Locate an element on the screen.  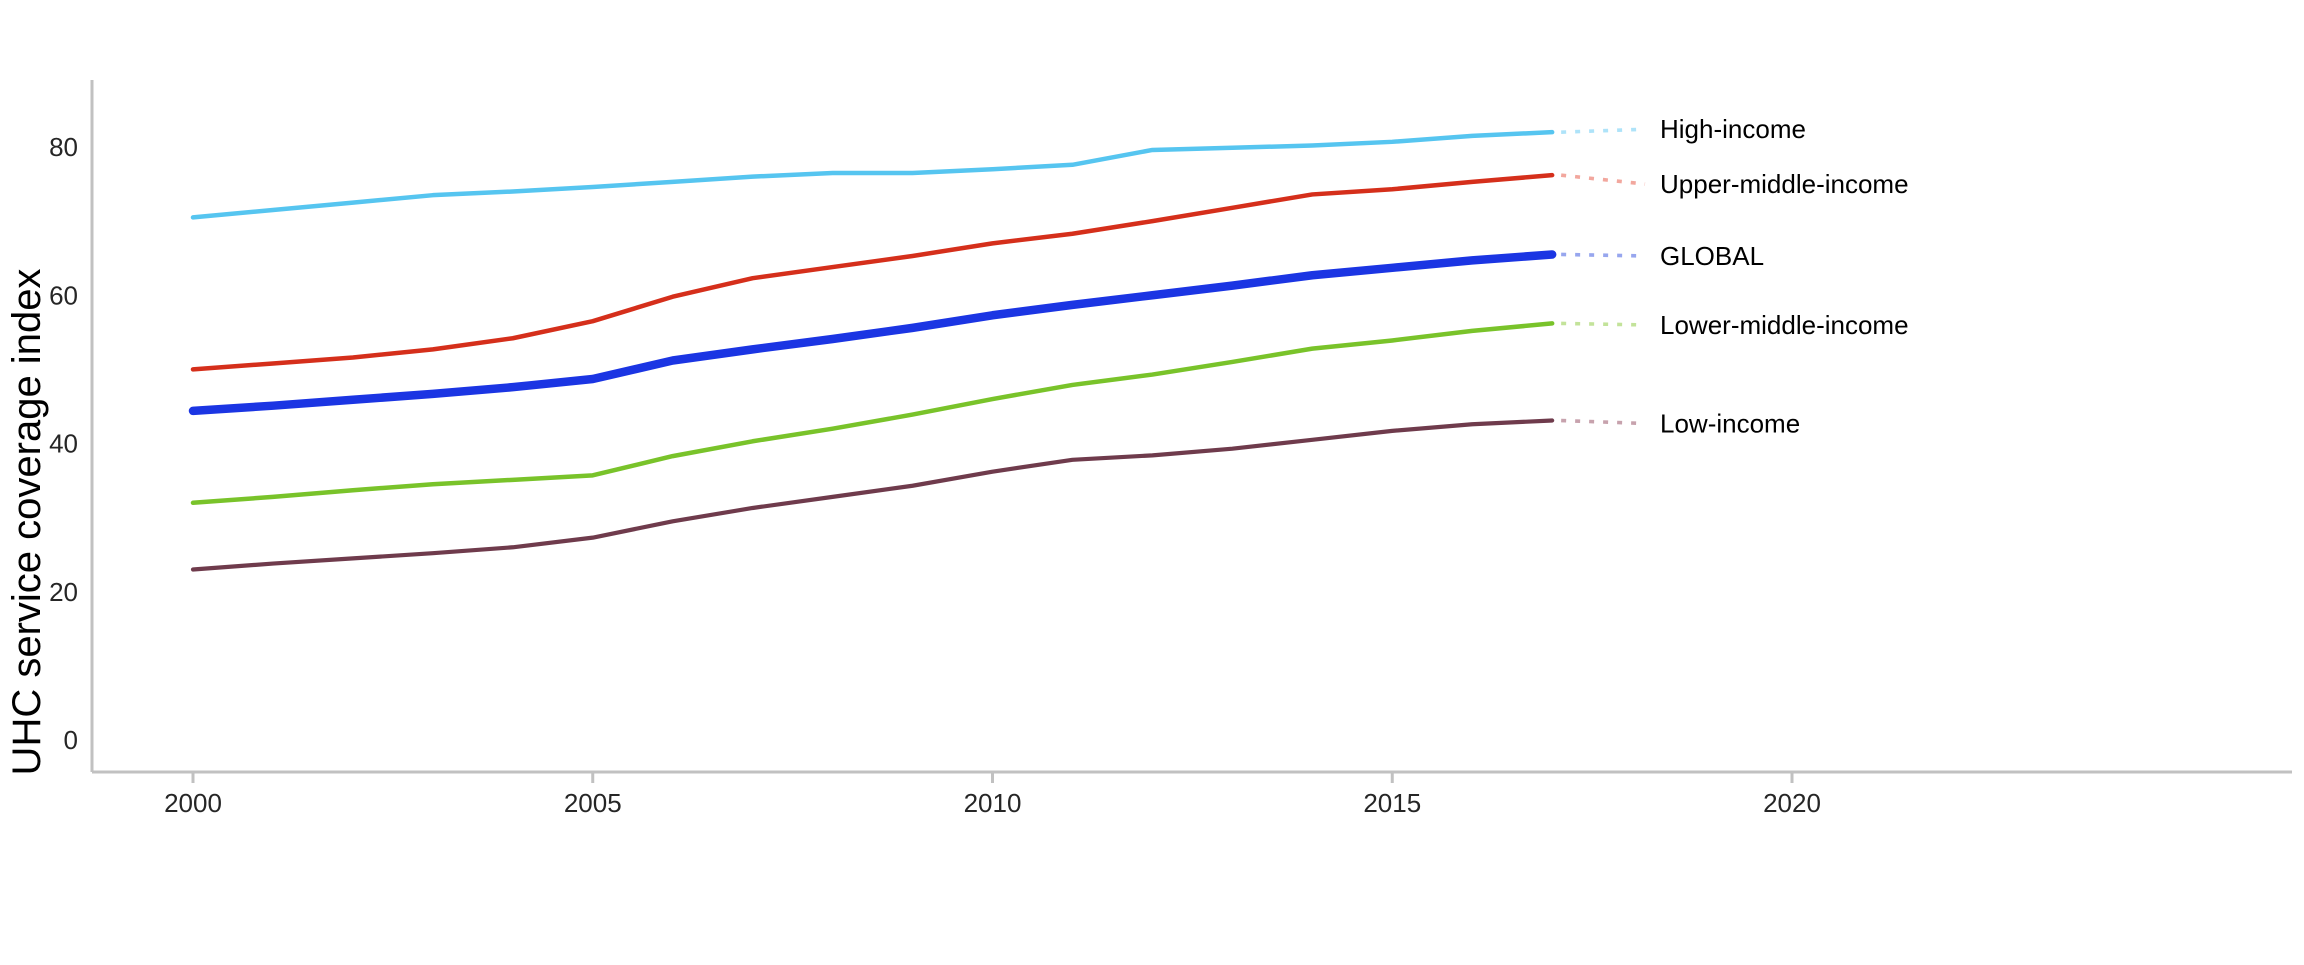
y-axis-title: UHC service coverage index is located at coordinates (27, 522).